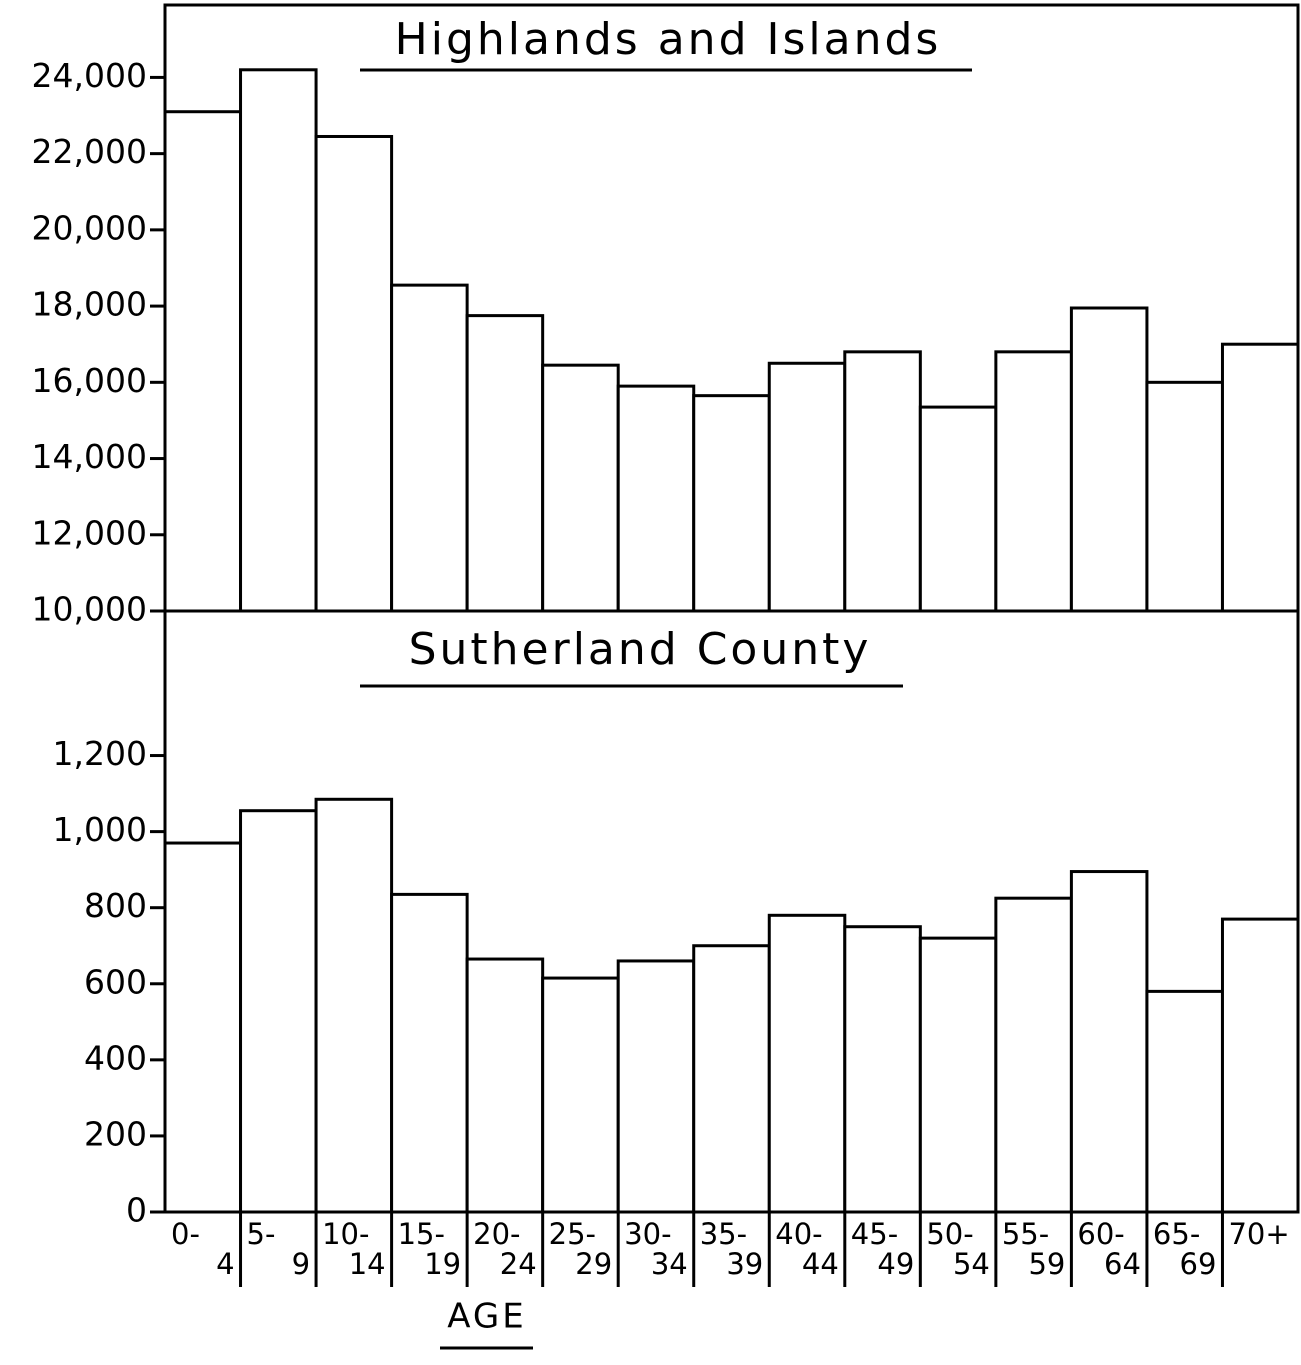  Describe the element at coordinates (496, 1234) in the screenshot. I see `x-tick-label: 20-` at that location.